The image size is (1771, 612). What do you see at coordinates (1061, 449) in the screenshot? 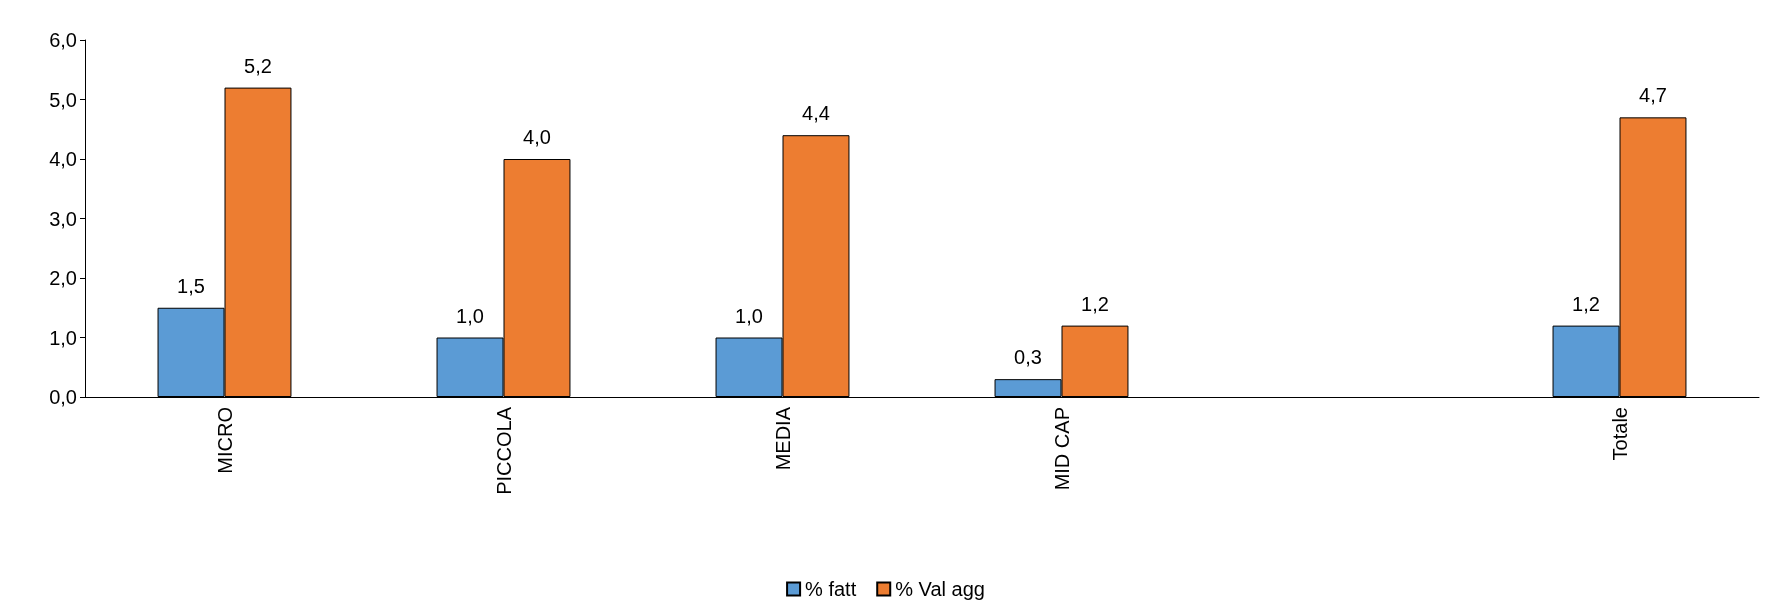
I see `x-tick-label: MID CAP` at bounding box center [1061, 449].